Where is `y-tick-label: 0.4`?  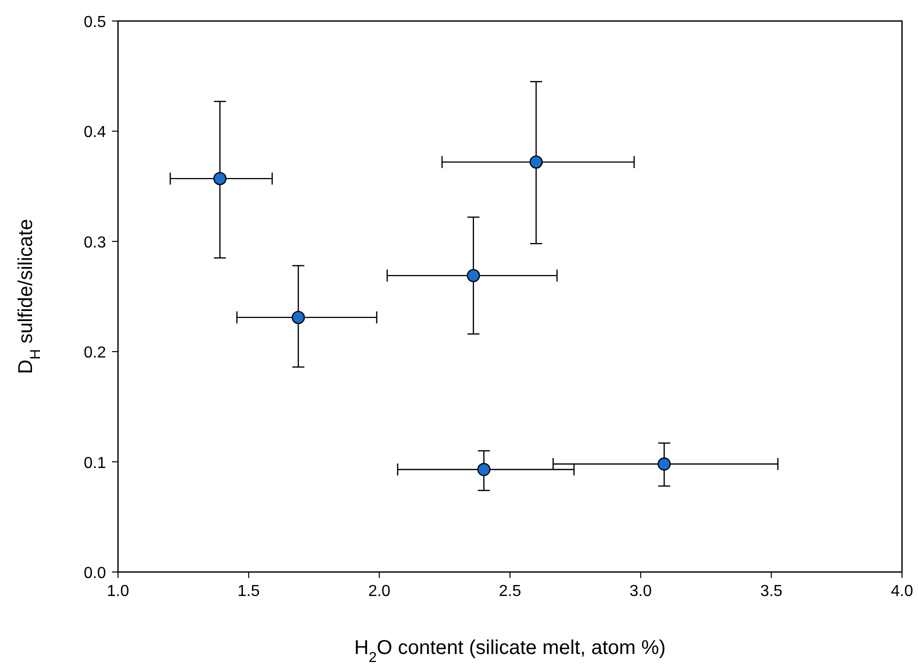
y-tick-label: 0.4 is located at coordinates (95, 133).